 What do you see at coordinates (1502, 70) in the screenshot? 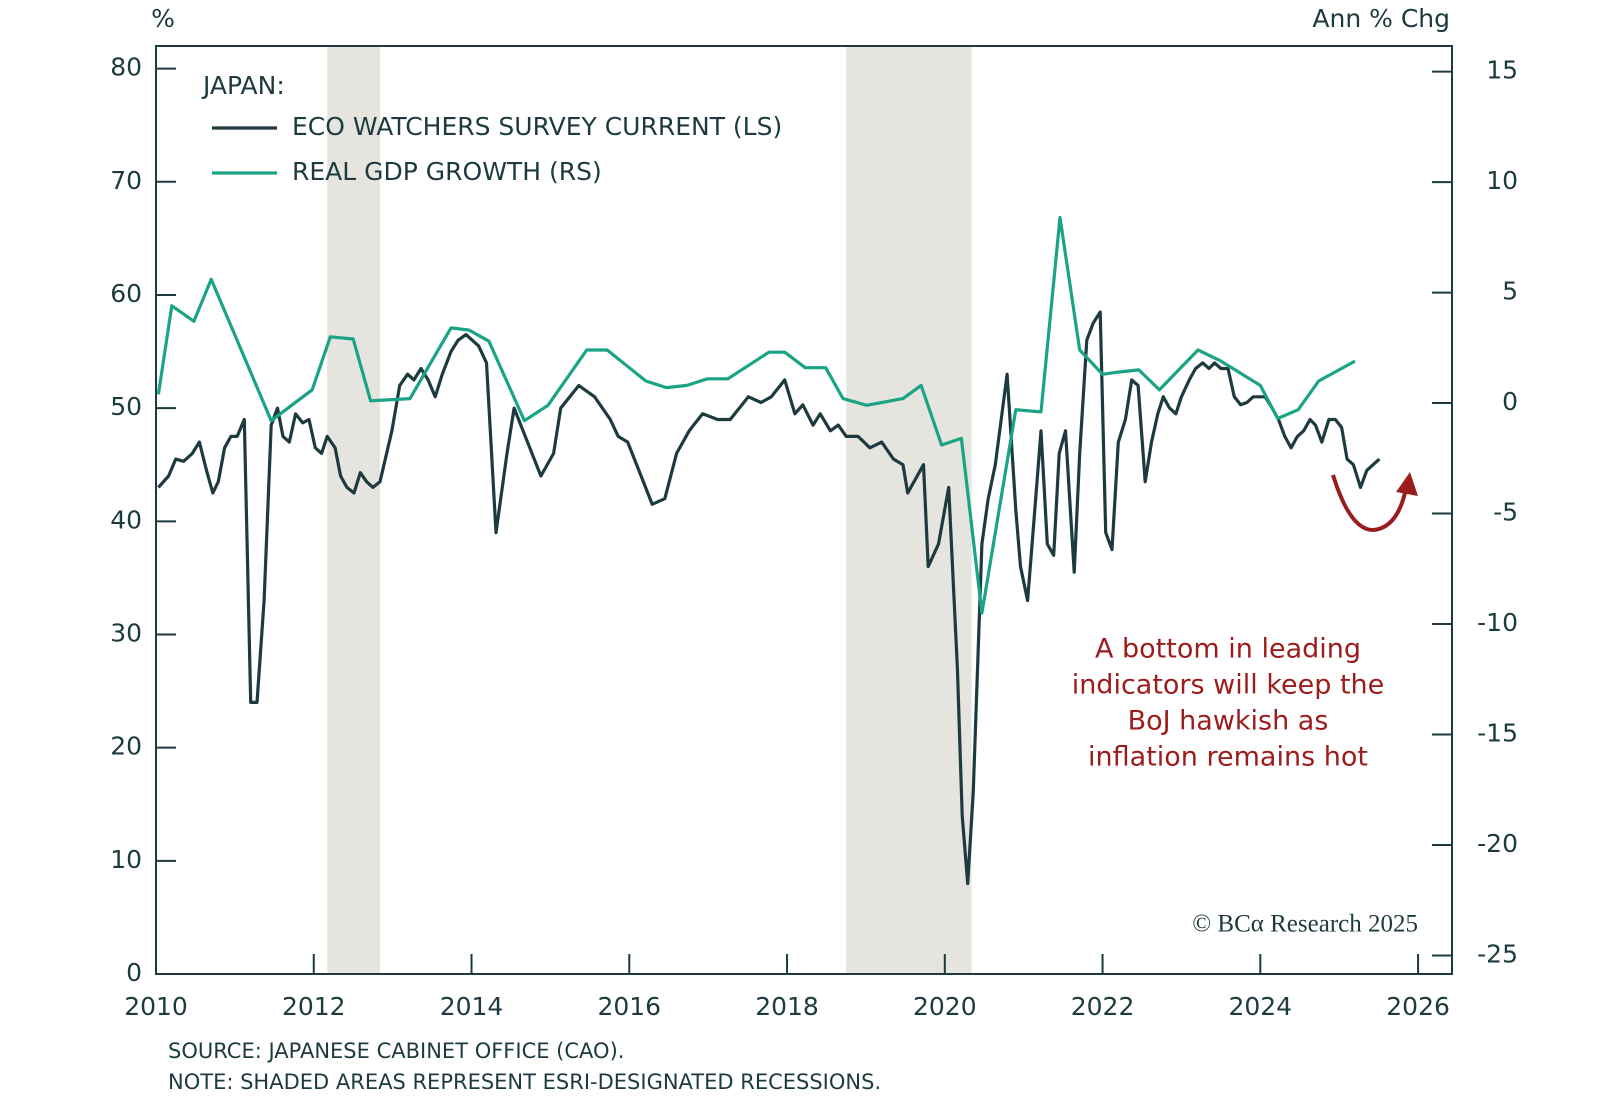
I see `y2-tick-label: 15` at bounding box center [1502, 70].